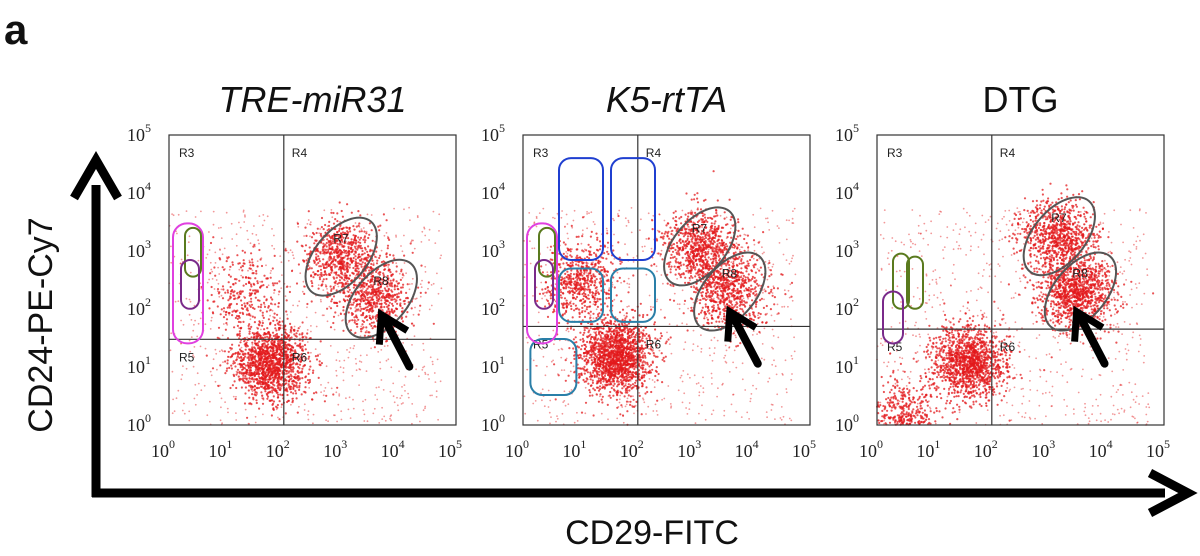 This screenshot has height=556, width=1200. Describe the element at coordinates (41, 324) in the screenshot. I see `y-axis-title: CD24-PE-Cy7` at that location.